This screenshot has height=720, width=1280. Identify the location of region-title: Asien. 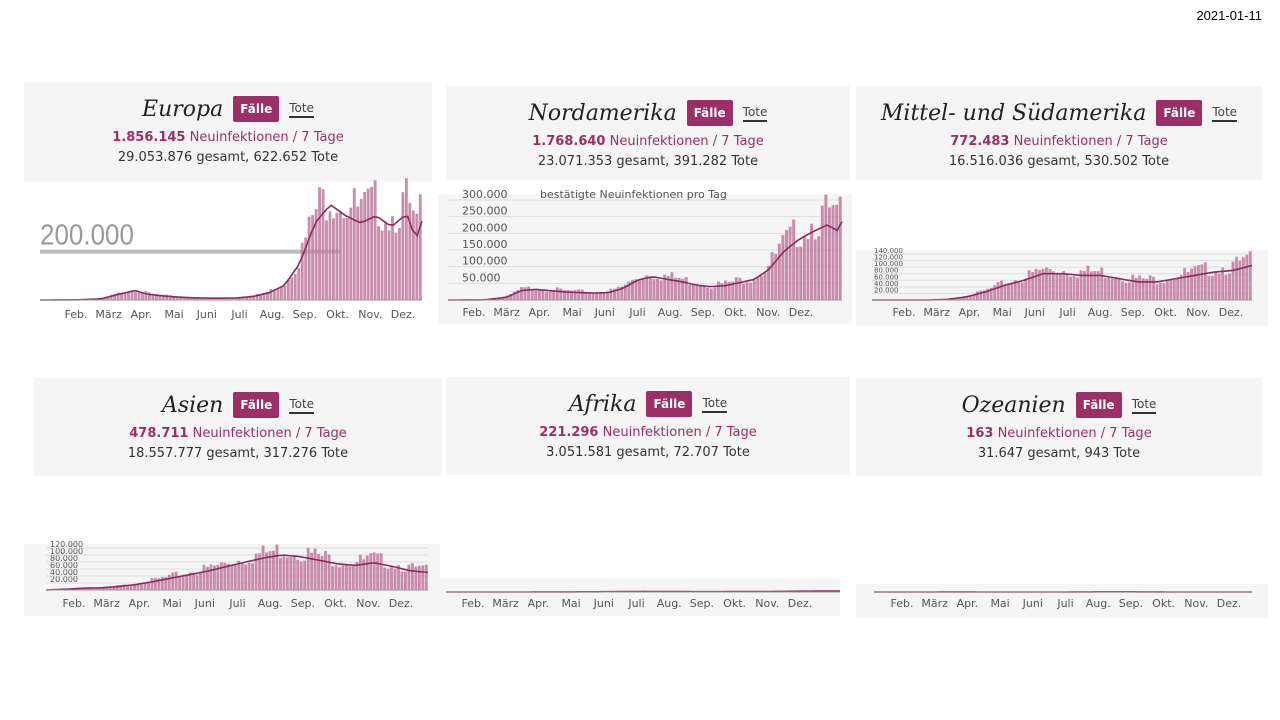
(192, 405).